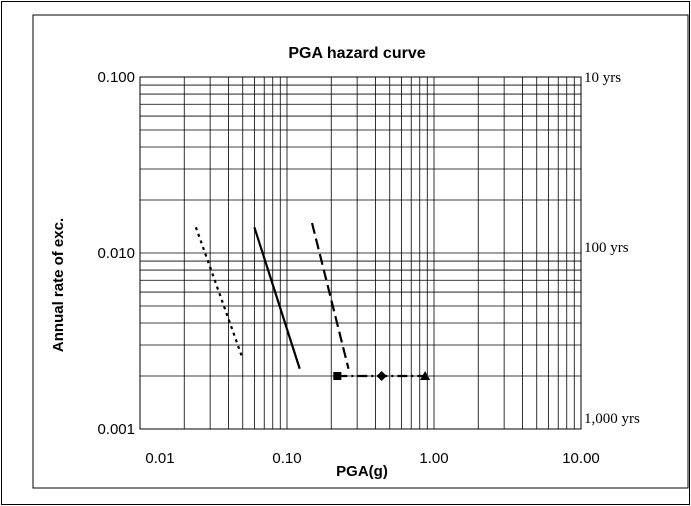  Describe the element at coordinates (356, 53) in the screenshot. I see `chart-title: PGA hazard curve` at that location.